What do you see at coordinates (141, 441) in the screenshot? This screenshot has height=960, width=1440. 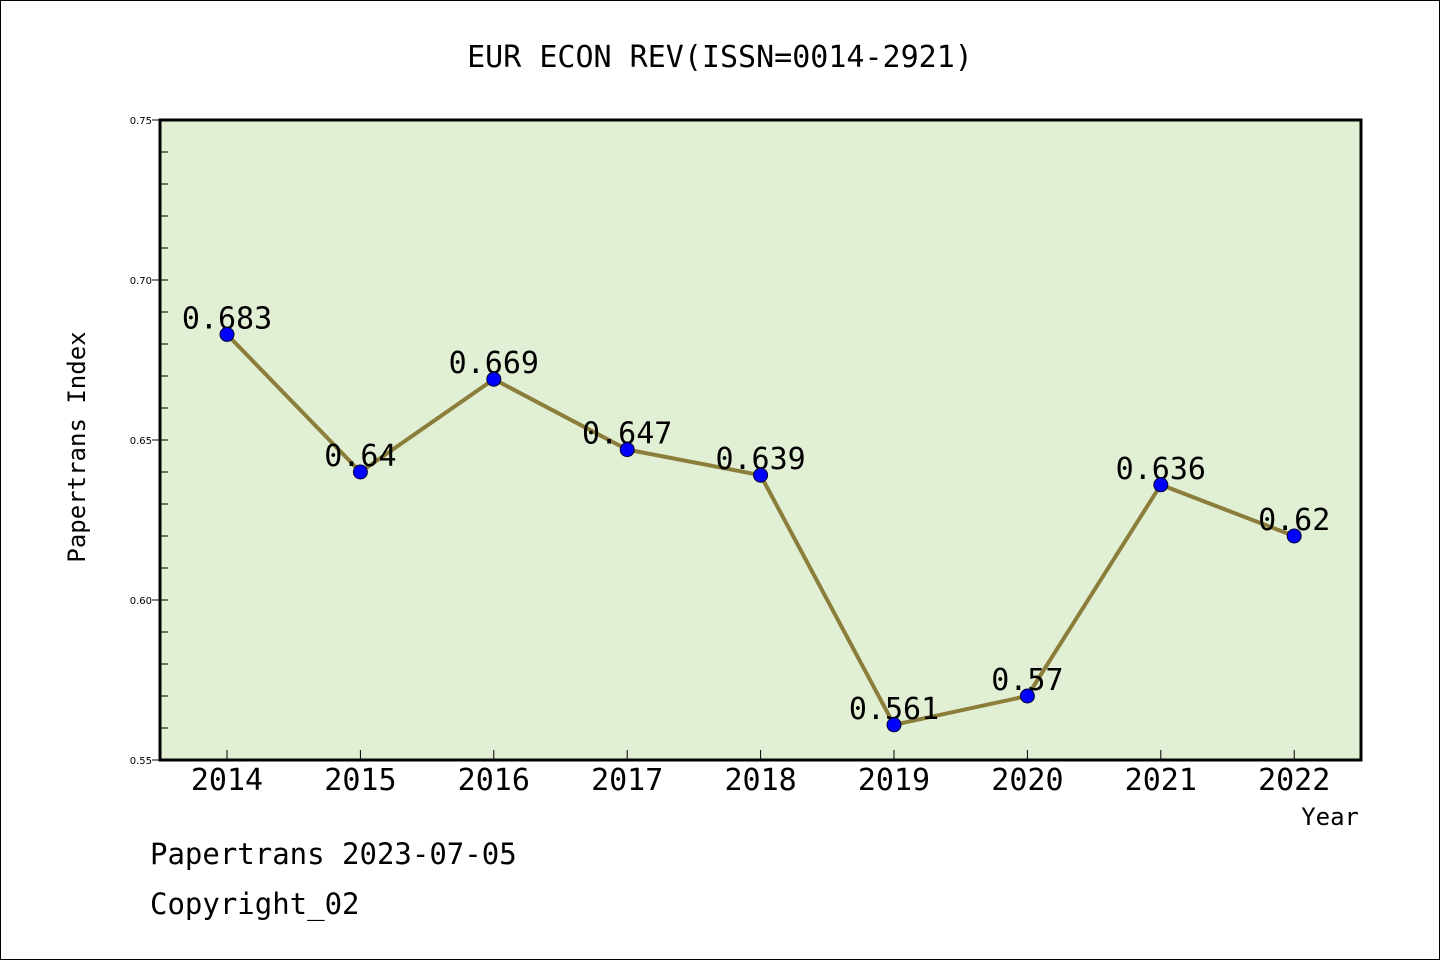 I see `y-tick-label: 0.65` at bounding box center [141, 441].